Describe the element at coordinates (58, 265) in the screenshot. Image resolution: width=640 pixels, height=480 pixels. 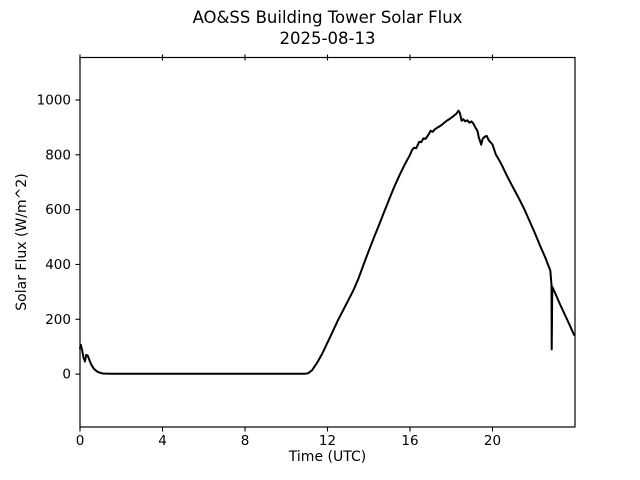
I see `y-tick-label: 400` at that location.